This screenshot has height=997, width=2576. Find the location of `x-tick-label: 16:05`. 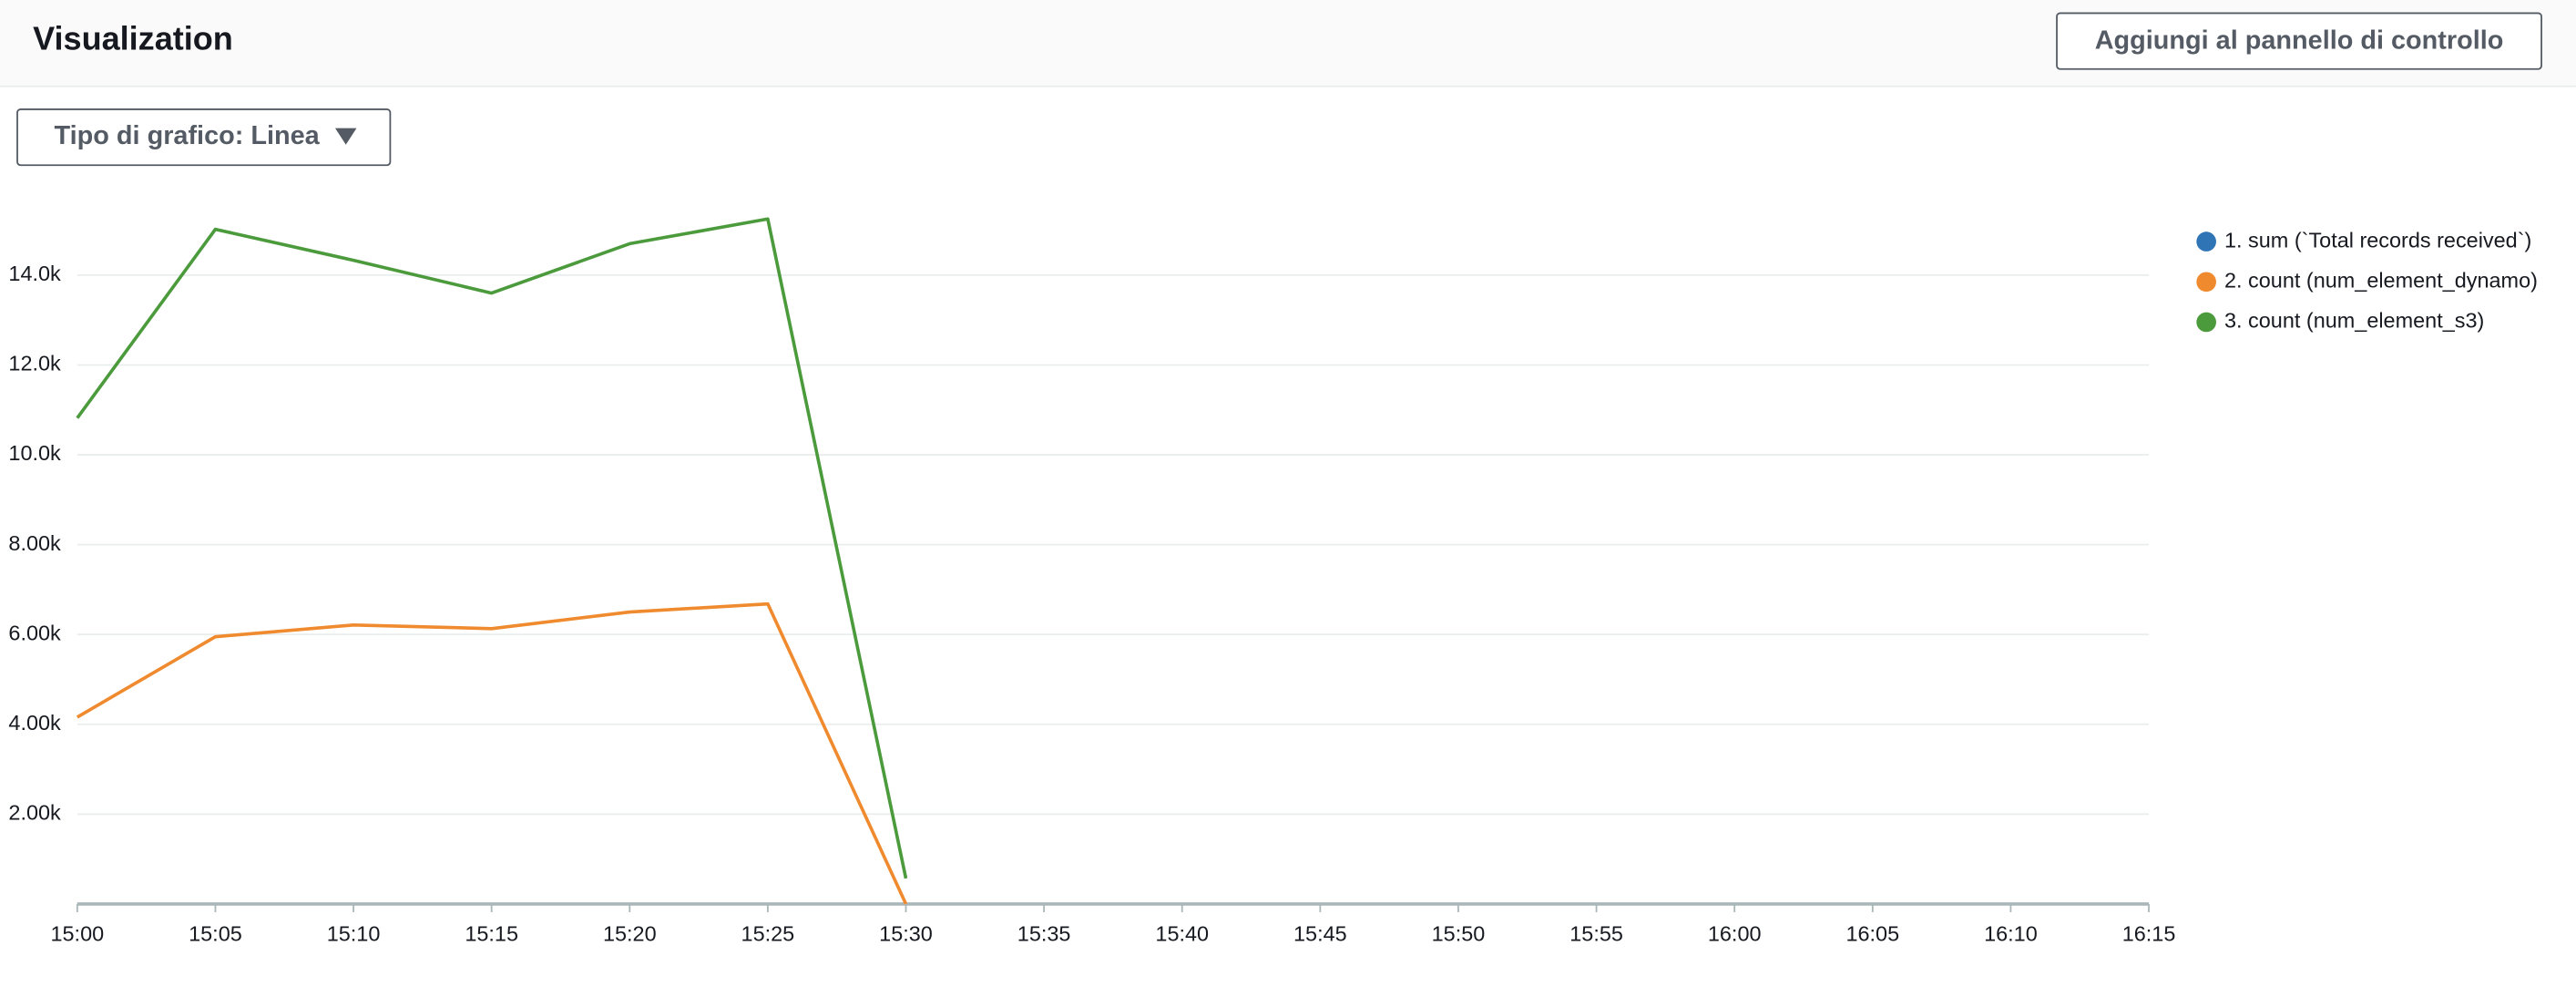

x-tick-label: 16:05 is located at coordinates (1872, 933).